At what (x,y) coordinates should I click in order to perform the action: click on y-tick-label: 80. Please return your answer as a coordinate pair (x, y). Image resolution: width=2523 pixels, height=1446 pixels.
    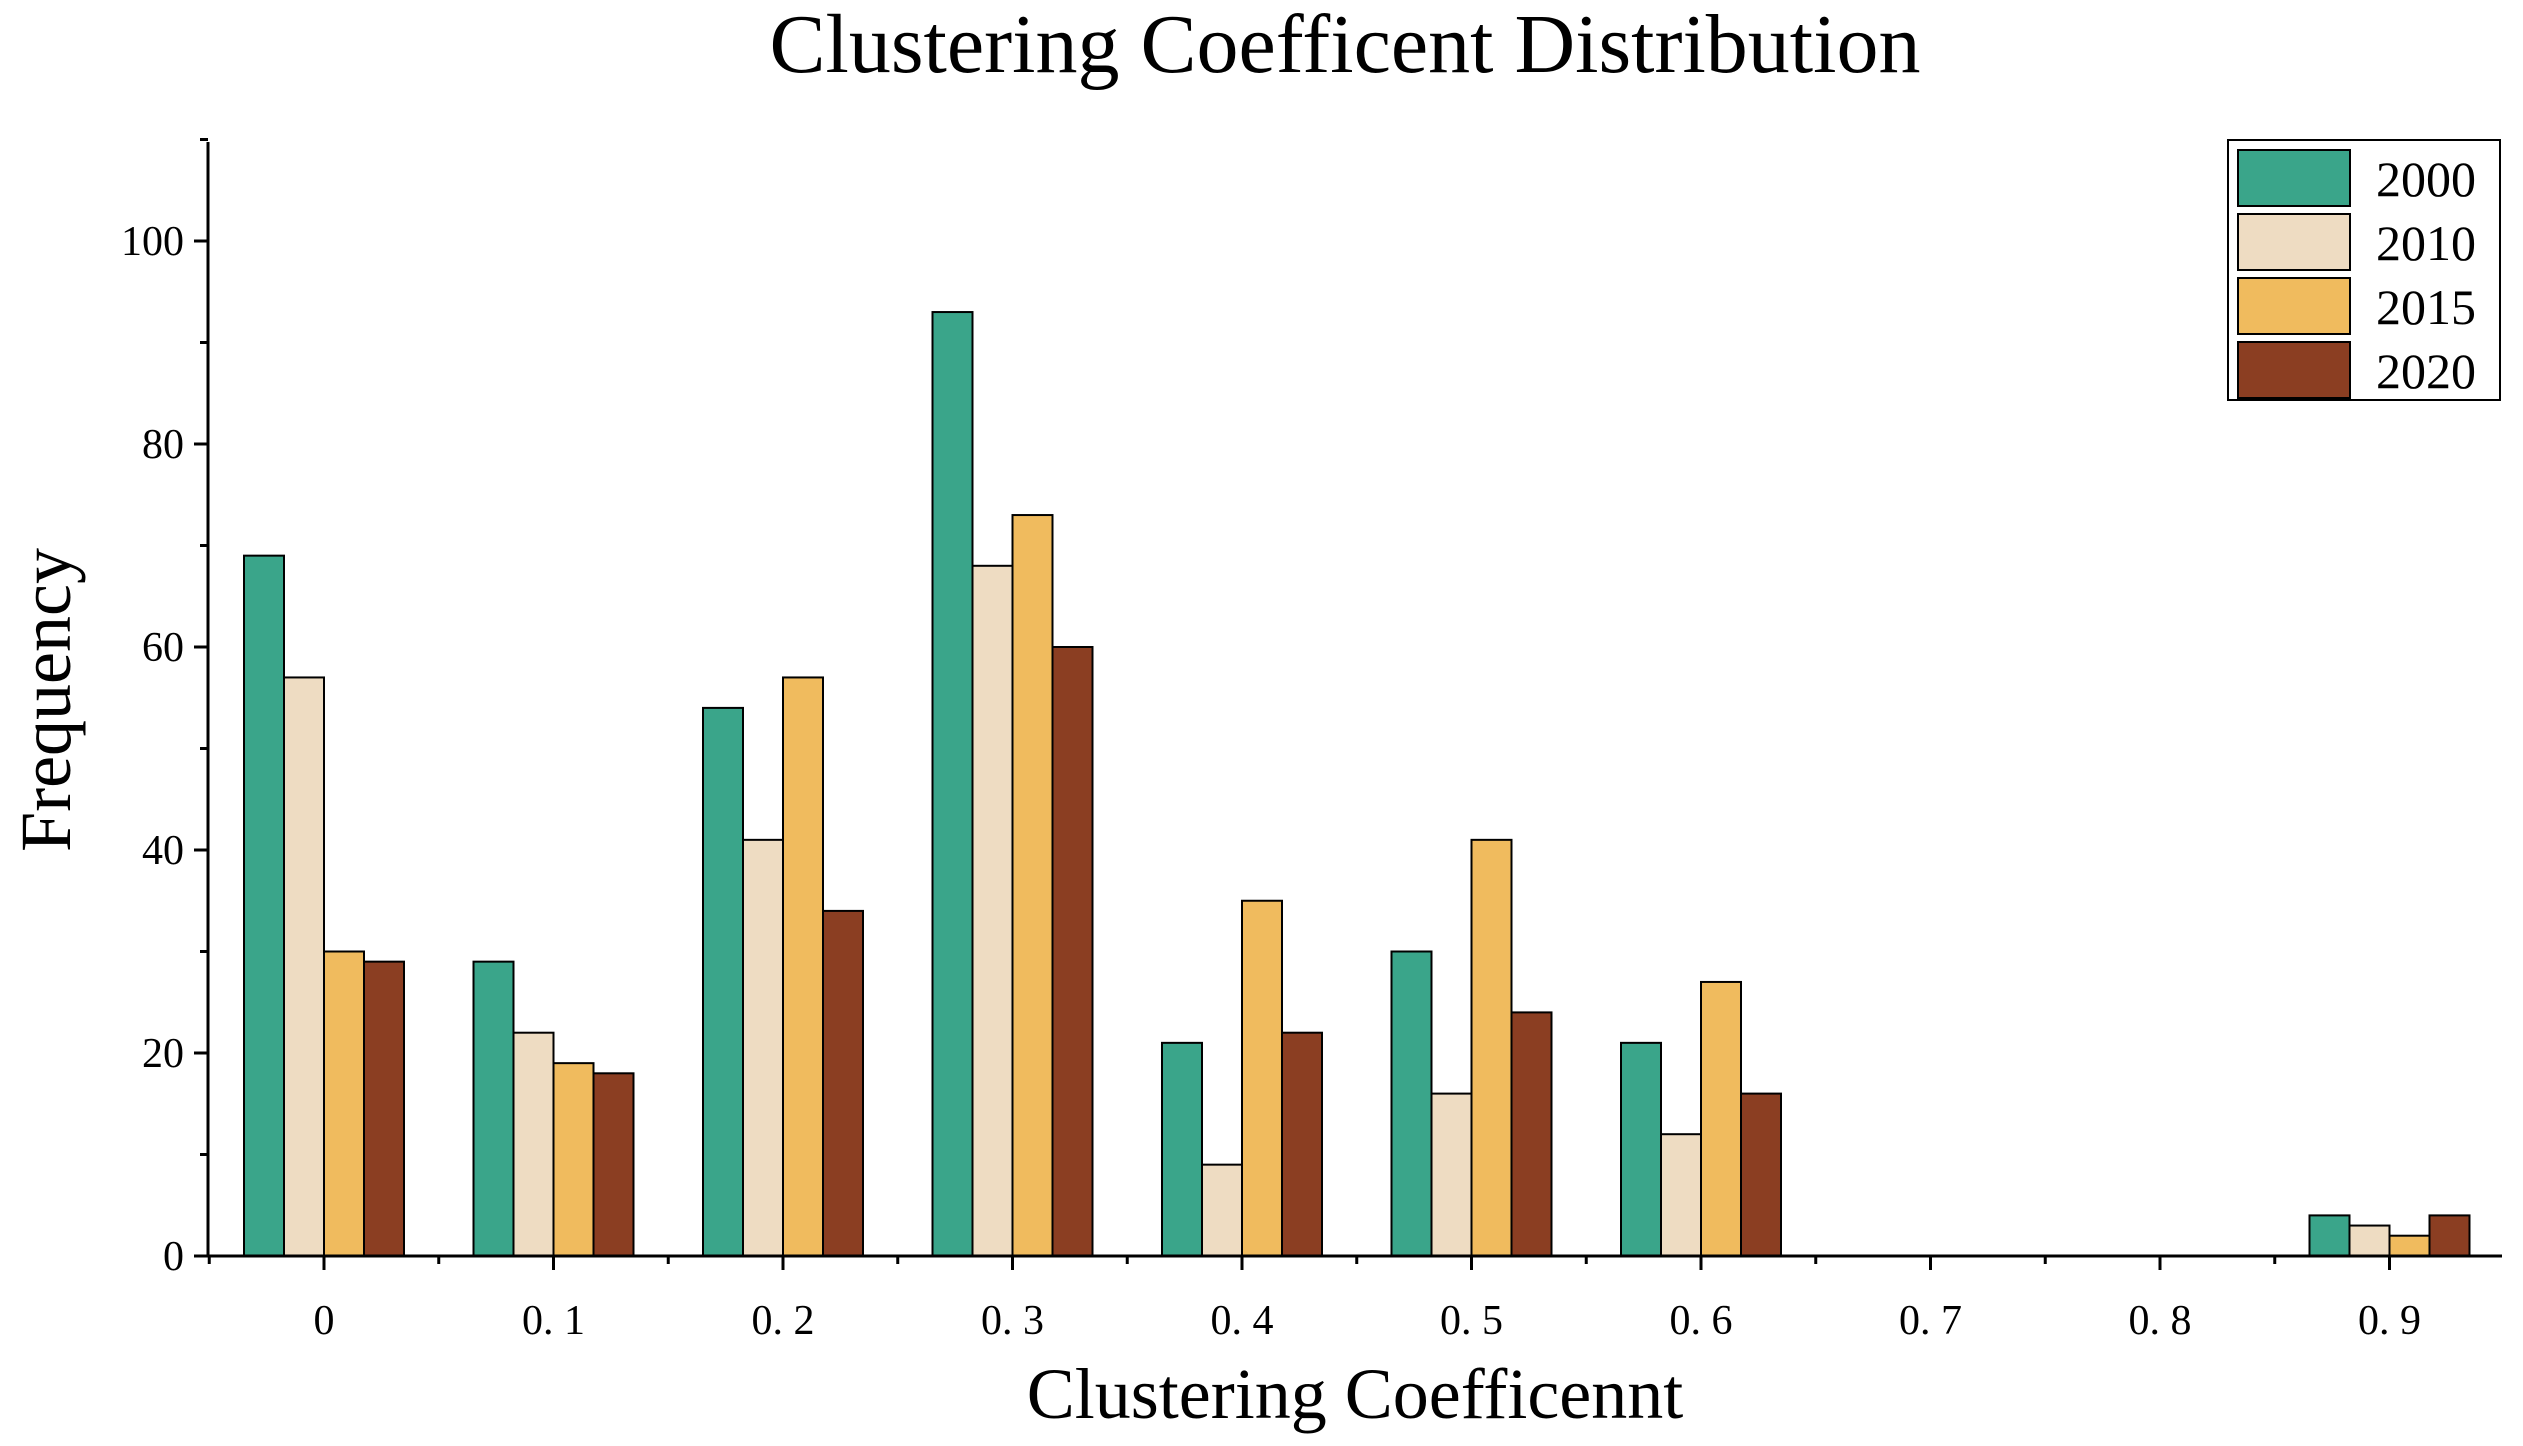
    Looking at the image, I should click on (163, 445).